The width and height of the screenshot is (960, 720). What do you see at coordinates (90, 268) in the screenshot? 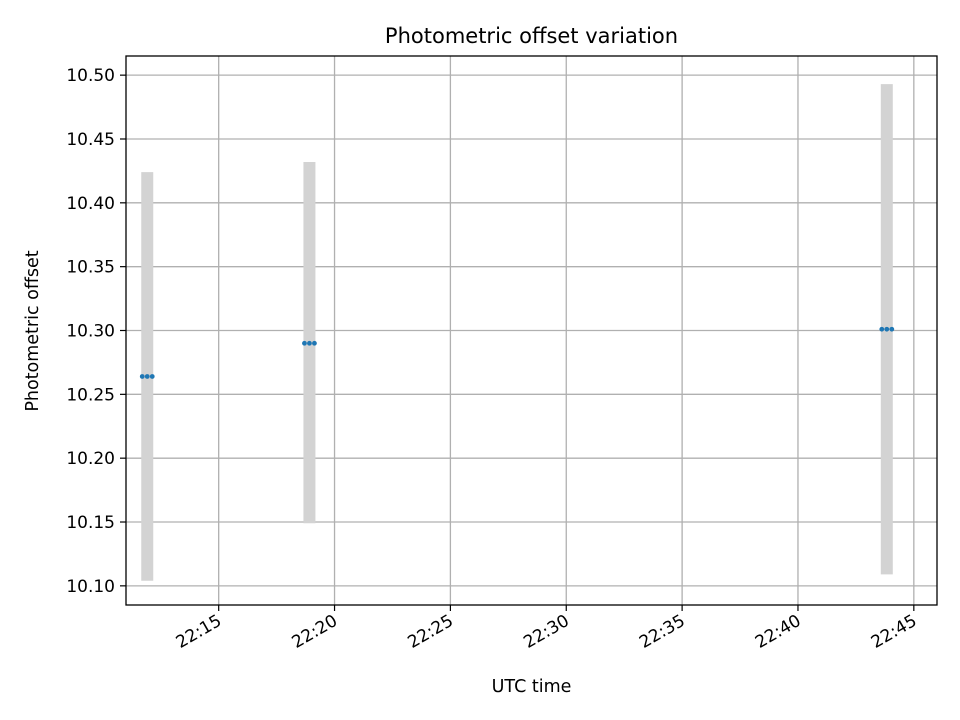
I see `y-tick-label: 10.35` at bounding box center [90, 268].